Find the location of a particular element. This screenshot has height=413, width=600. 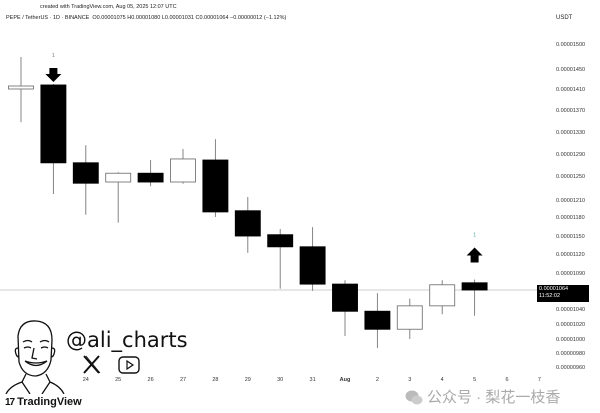

x-logo-icon is located at coordinates (92, 364).